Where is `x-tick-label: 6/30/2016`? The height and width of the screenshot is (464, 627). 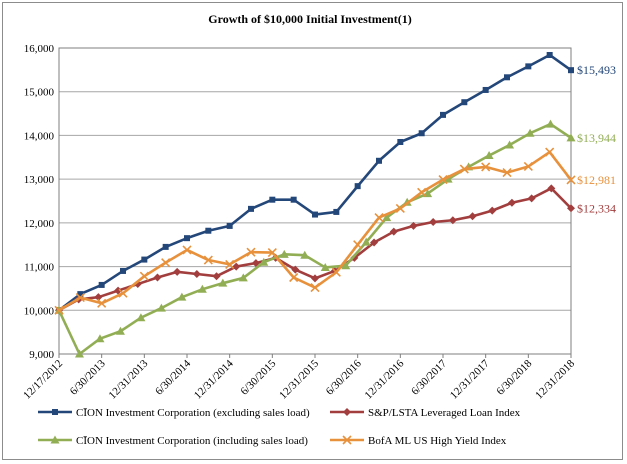
x-tick-label: 6/30/2016 is located at coordinates (344, 377).